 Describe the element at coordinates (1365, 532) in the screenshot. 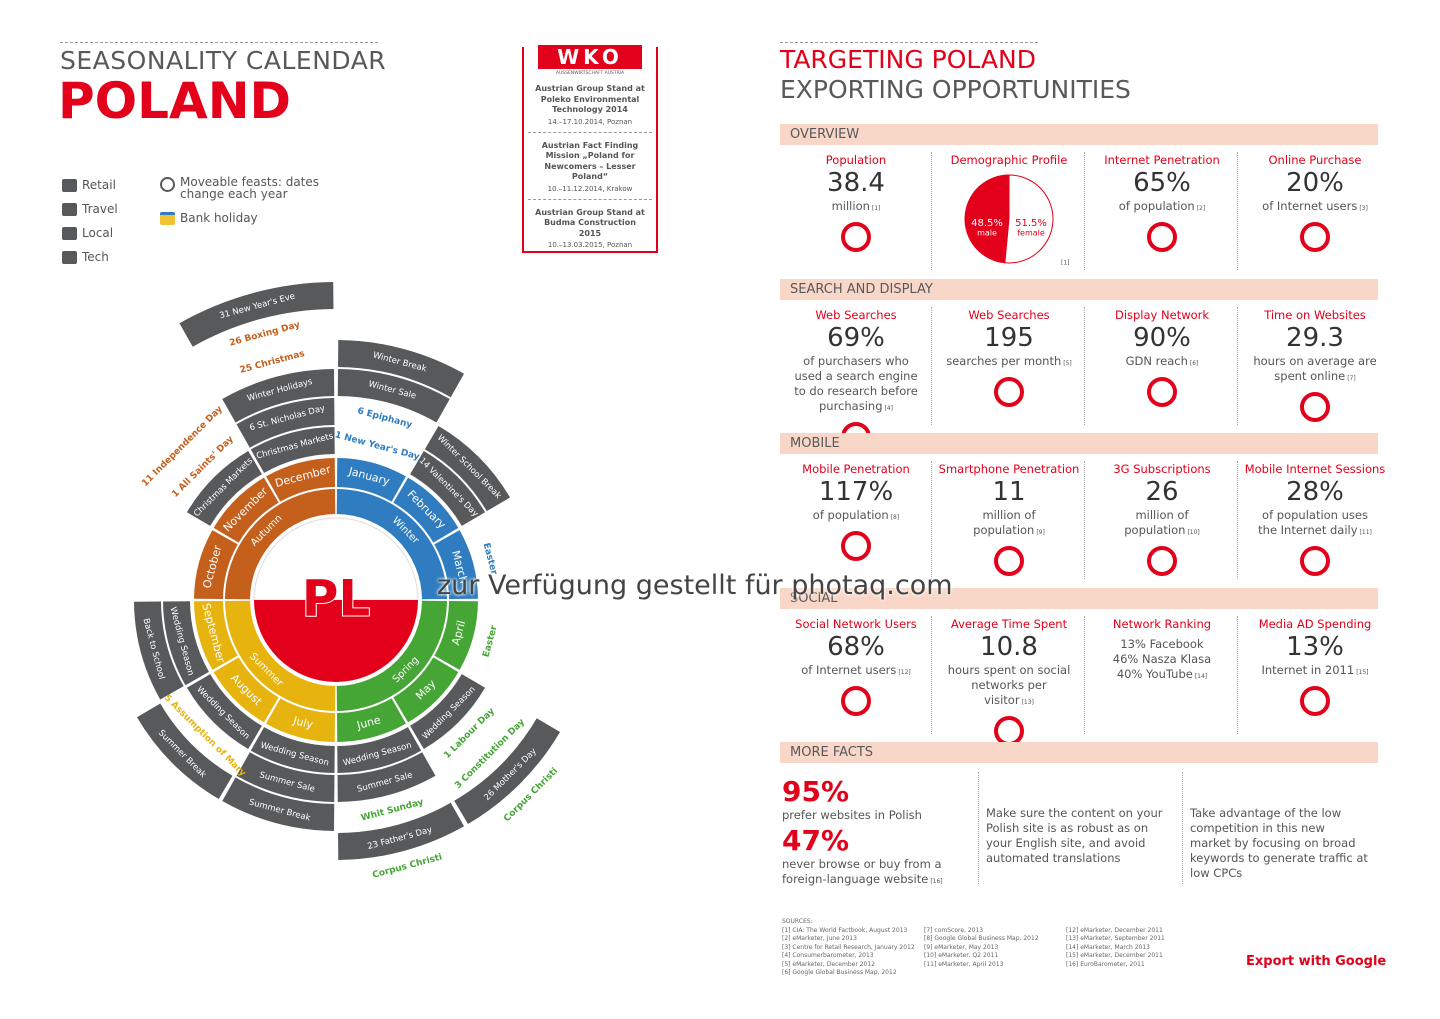

I see `footnote: [11]` at that location.